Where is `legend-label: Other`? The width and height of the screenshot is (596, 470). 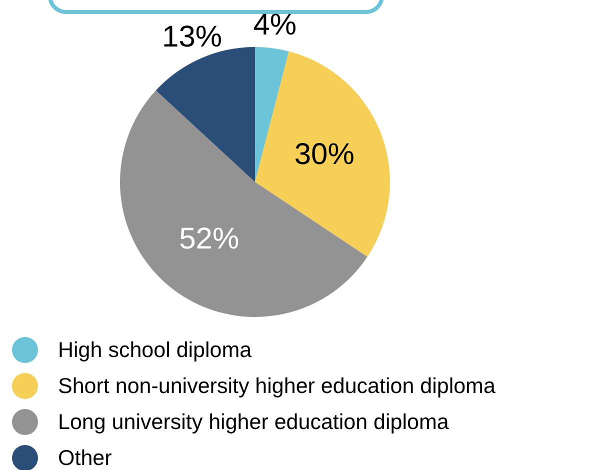 legend-label: Other is located at coordinates (85, 458).